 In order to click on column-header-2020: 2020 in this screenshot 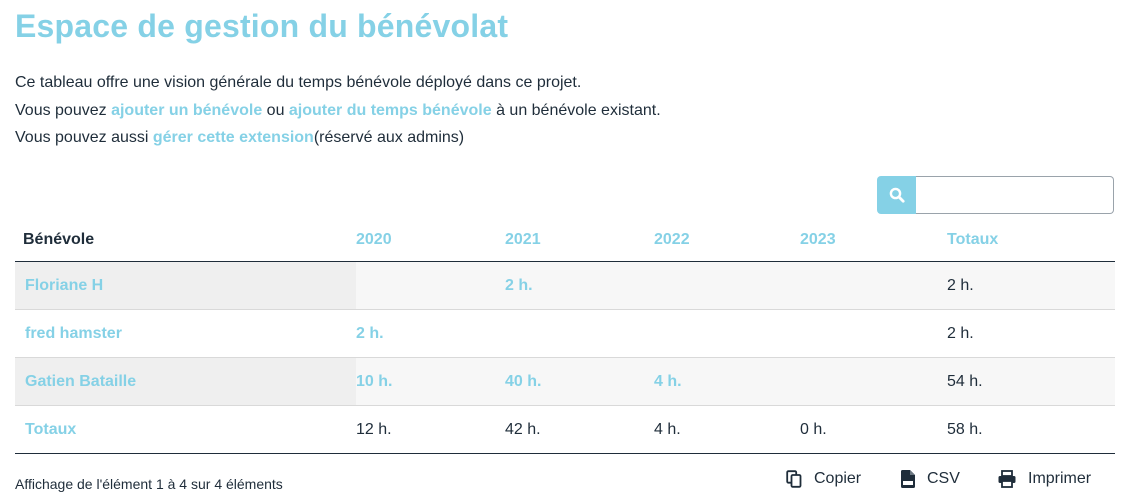, I will do `click(430, 240)`.